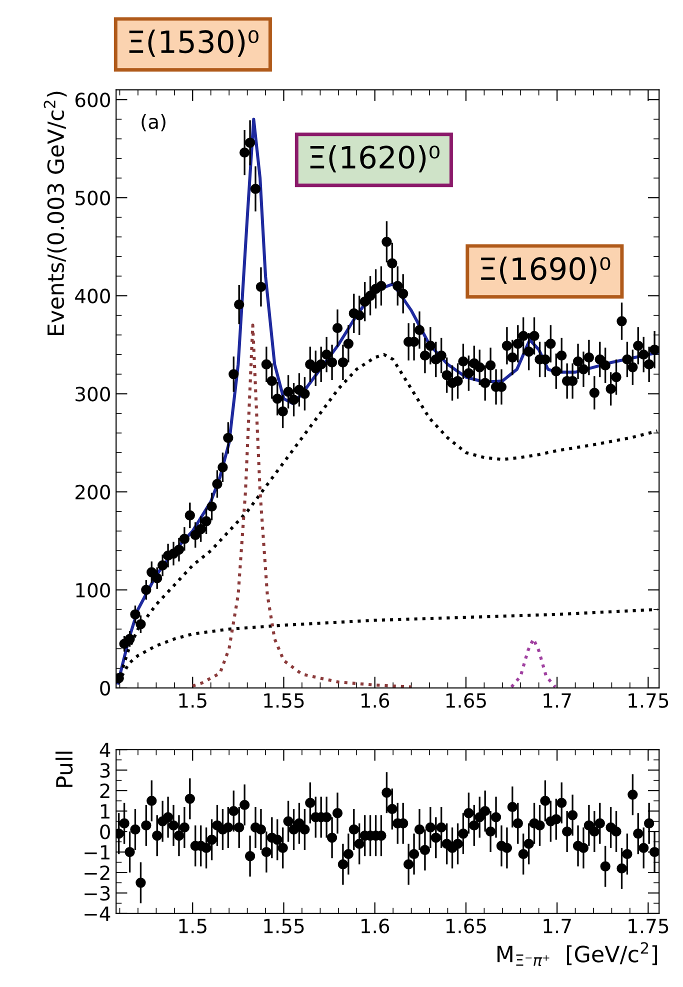 The height and width of the screenshot is (987, 683). I want to click on annotation: Ξ(1690)⁰, so click(545, 270).